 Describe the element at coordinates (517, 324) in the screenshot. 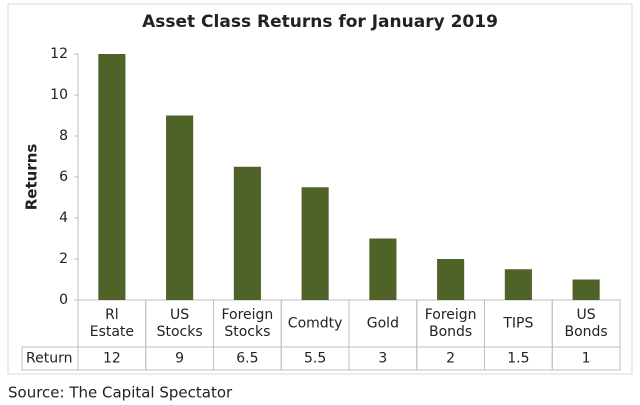

I see `x-tick-label: TIPS` at that location.